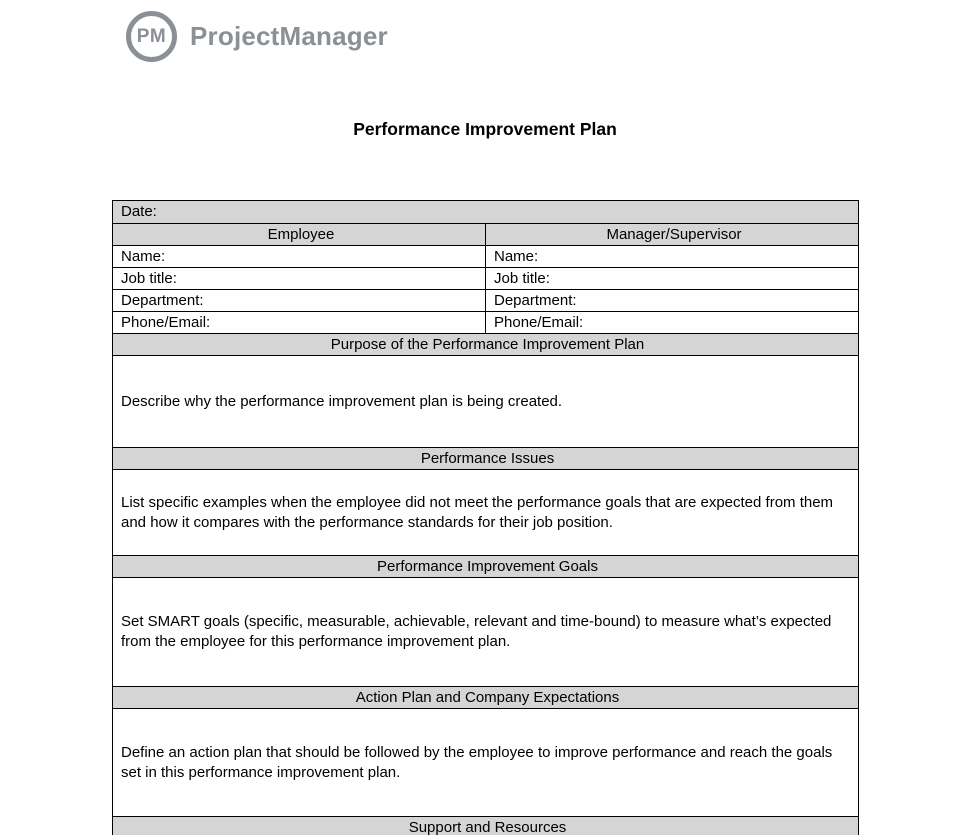 This screenshot has height=835, width=970. Describe the element at coordinates (672, 234) in the screenshot. I see `manager-column-header: Manager/Supervisor` at that location.